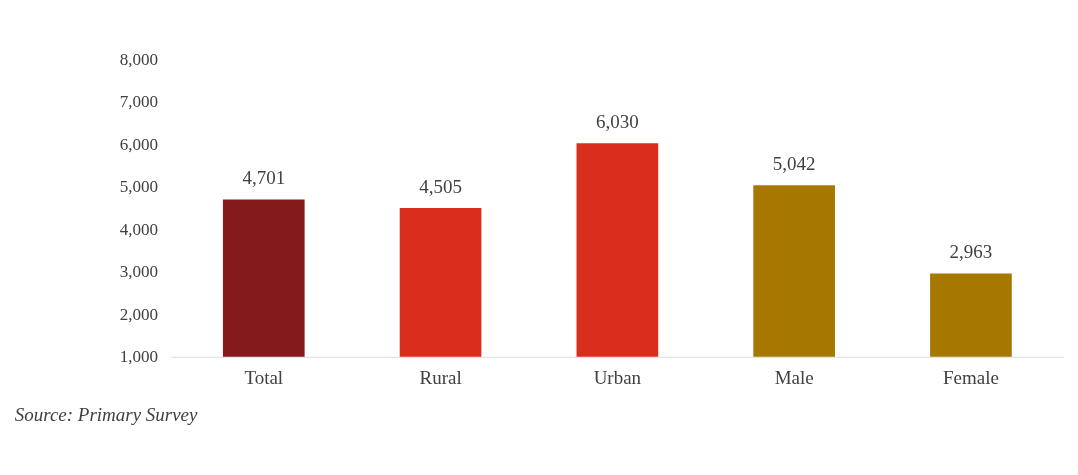 This screenshot has width=1078, height=475. Describe the element at coordinates (794, 163) in the screenshot. I see `data-label: 5,042` at that location.